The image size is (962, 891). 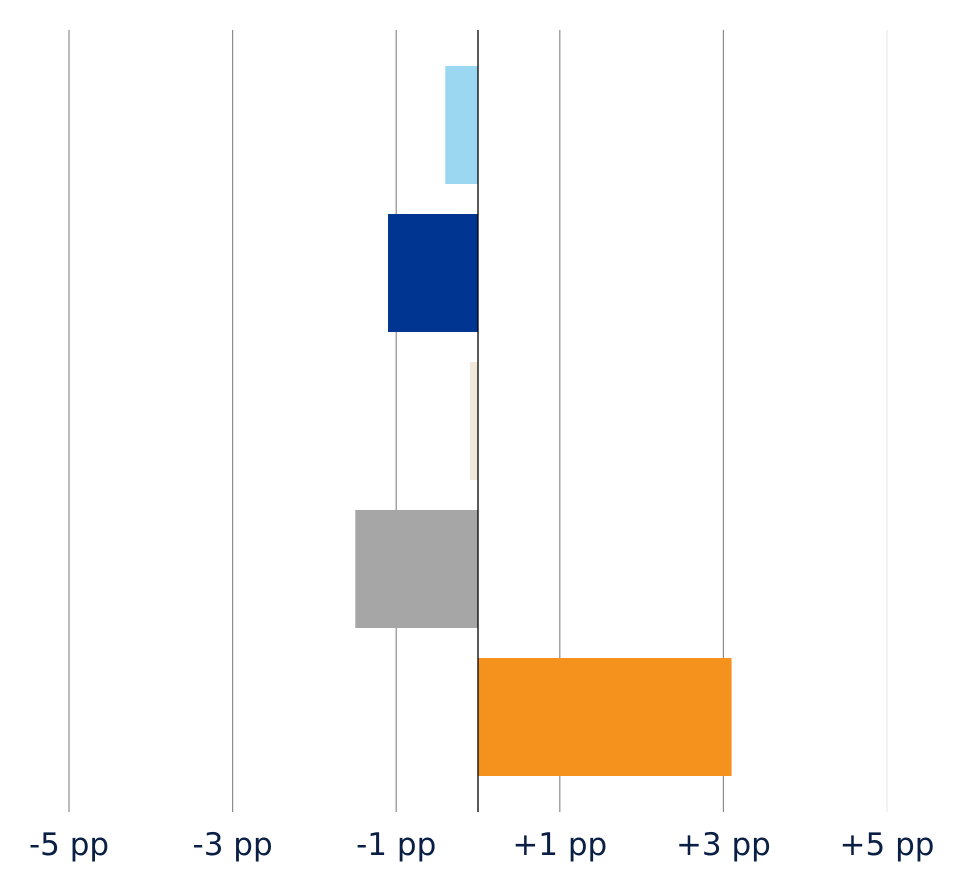 I want to click on x-tick-label: -3 pp, so click(x=233, y=845).